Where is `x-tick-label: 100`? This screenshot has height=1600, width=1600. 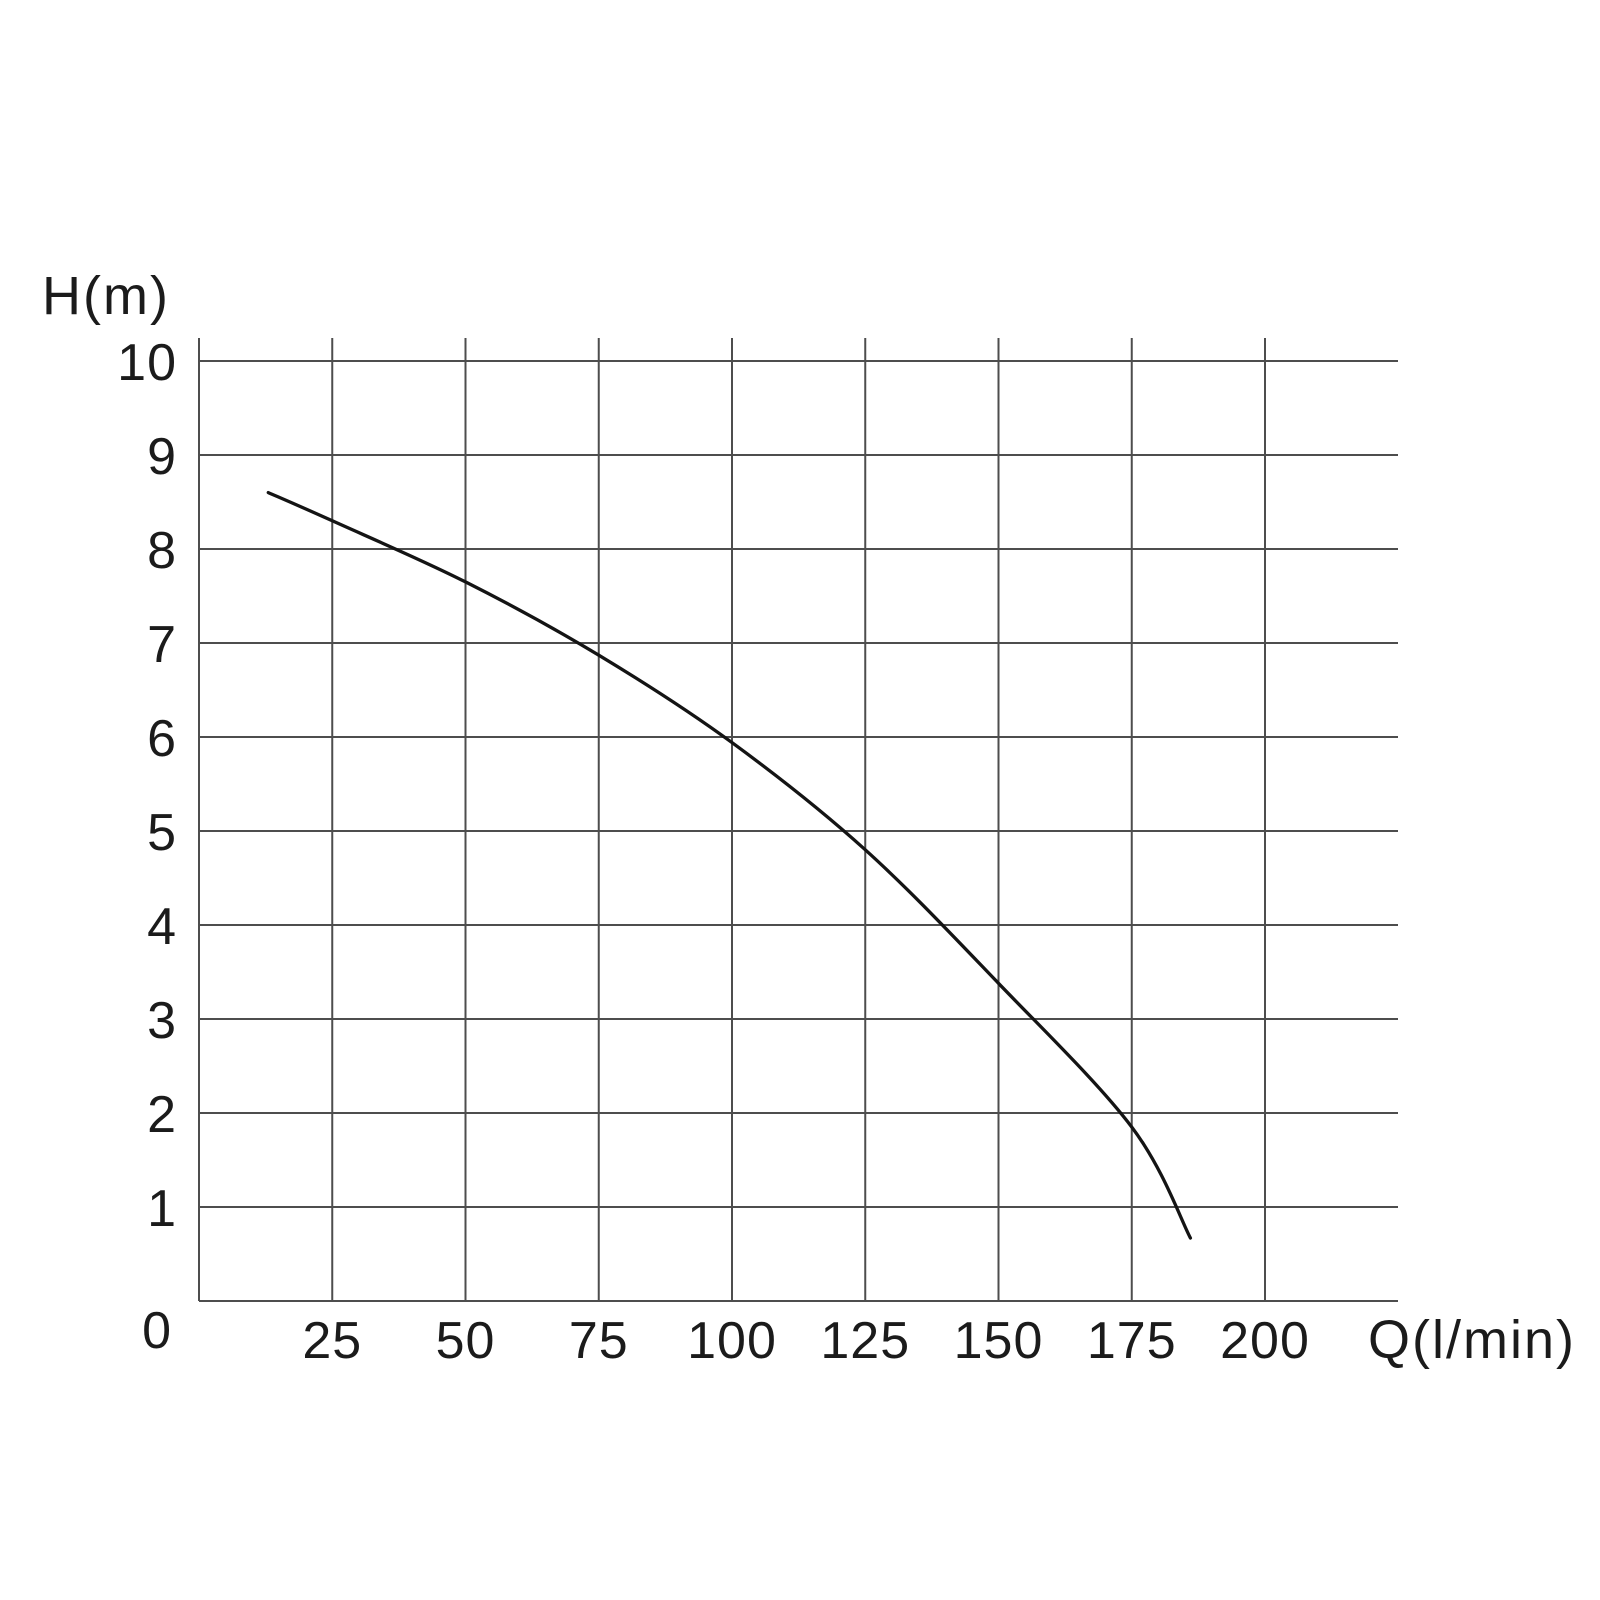
x-tick-label: 100 is located at coordinates (732, 1341).